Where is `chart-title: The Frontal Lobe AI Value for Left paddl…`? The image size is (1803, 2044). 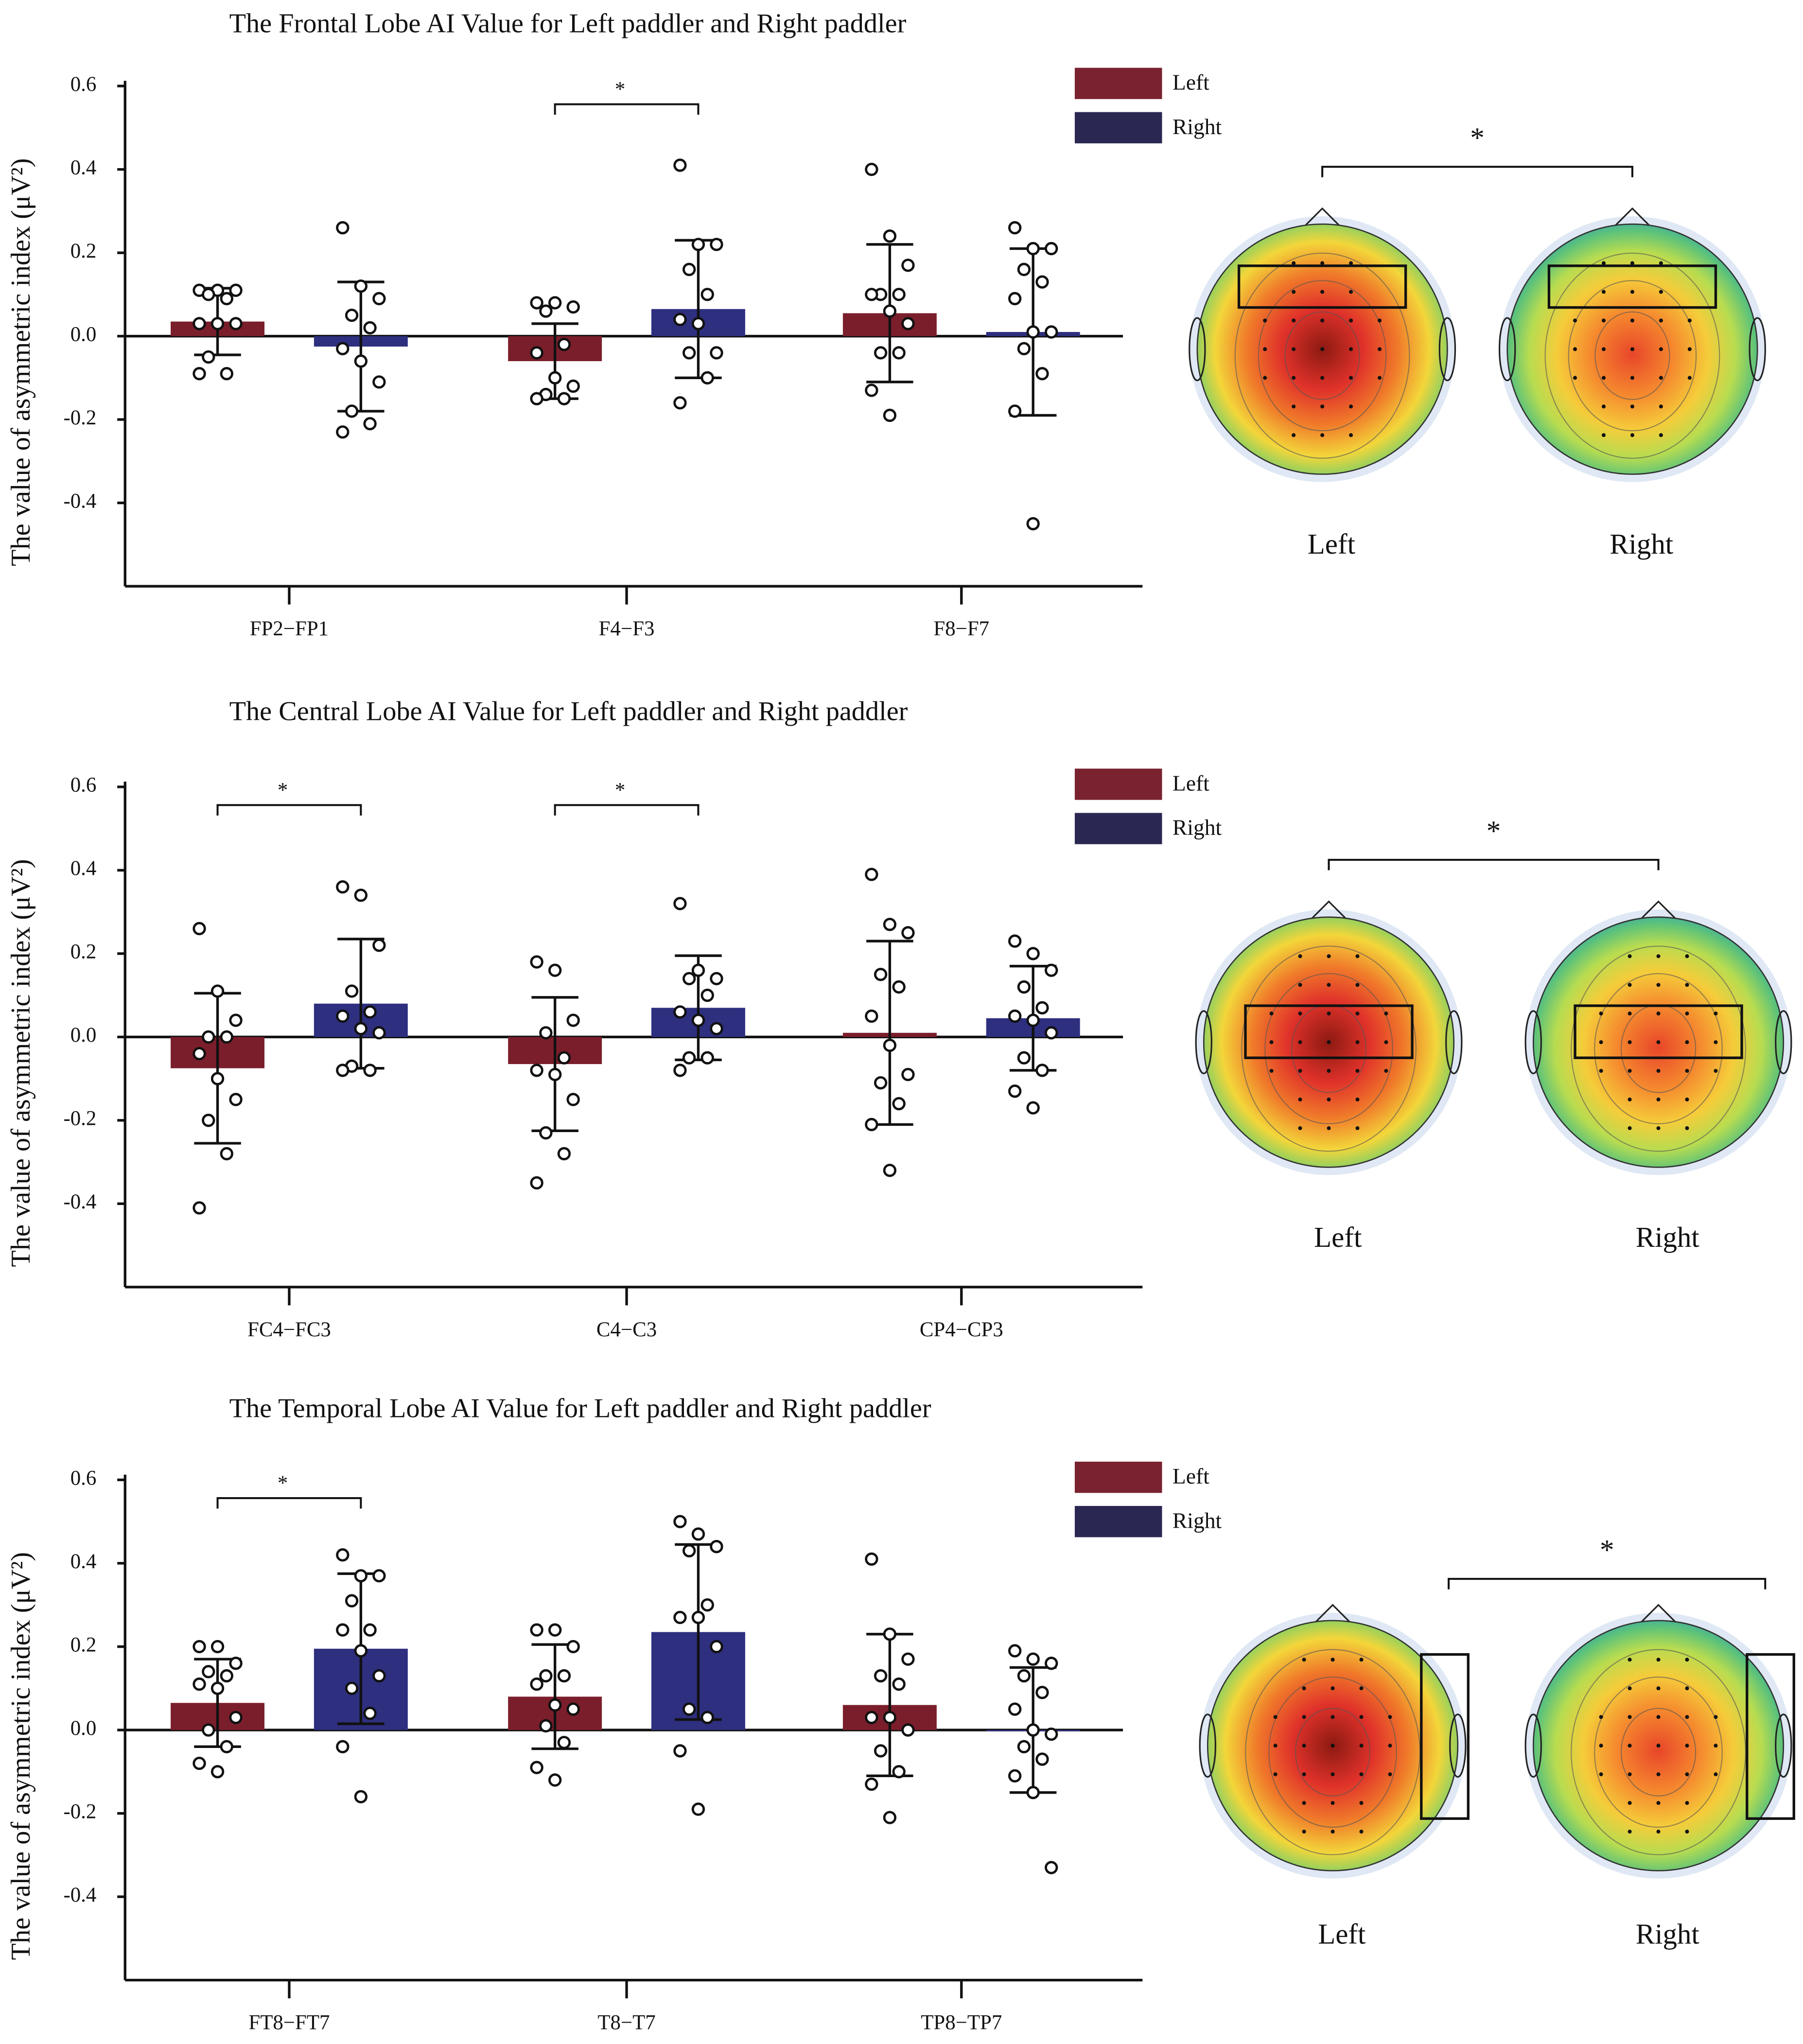 chart-title: The Frontal Lobe AI Value for Left paddl… is located at coordinates (568, 24).